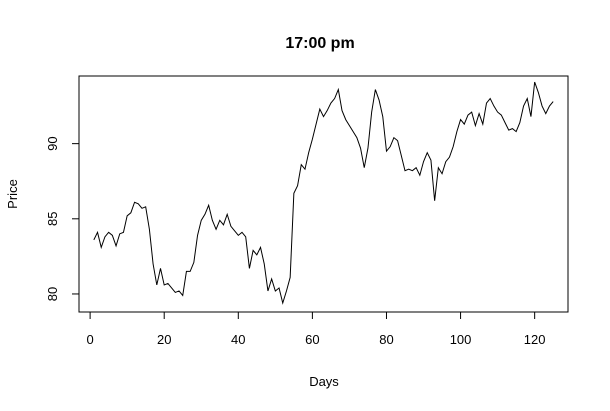 This screenshot has height=411, width=610. What do you see at coordinates (52, 219) in the screenshot?
I see `y-tick-label: 85` at bounding box center [52, 219].